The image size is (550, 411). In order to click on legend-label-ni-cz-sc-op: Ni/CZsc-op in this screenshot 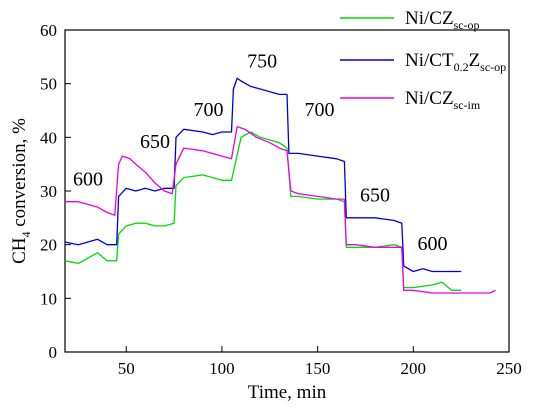, I will do `click(442, 20)`.